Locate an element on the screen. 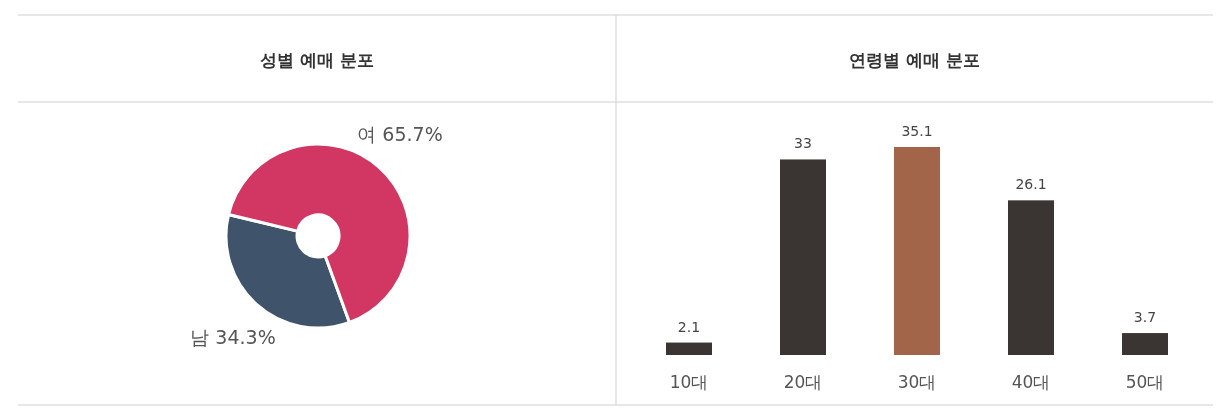  data-label: 34.3% is located at coordinates (245, 337).